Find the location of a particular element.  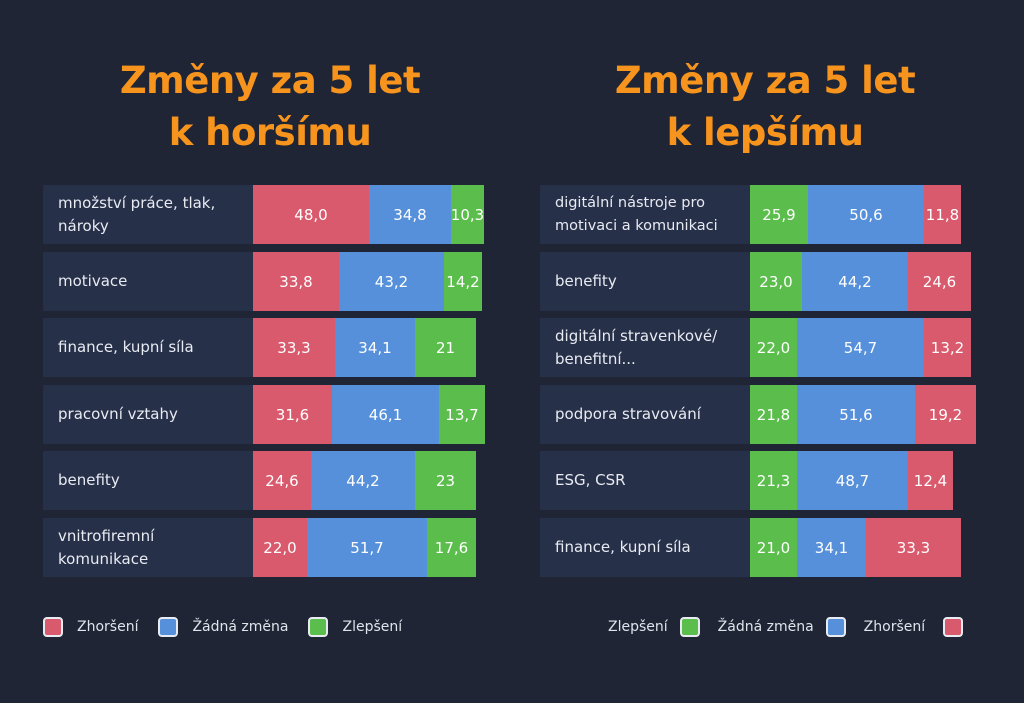

segment-zhorseni: 12,4 is located at coordinates (930, 480).